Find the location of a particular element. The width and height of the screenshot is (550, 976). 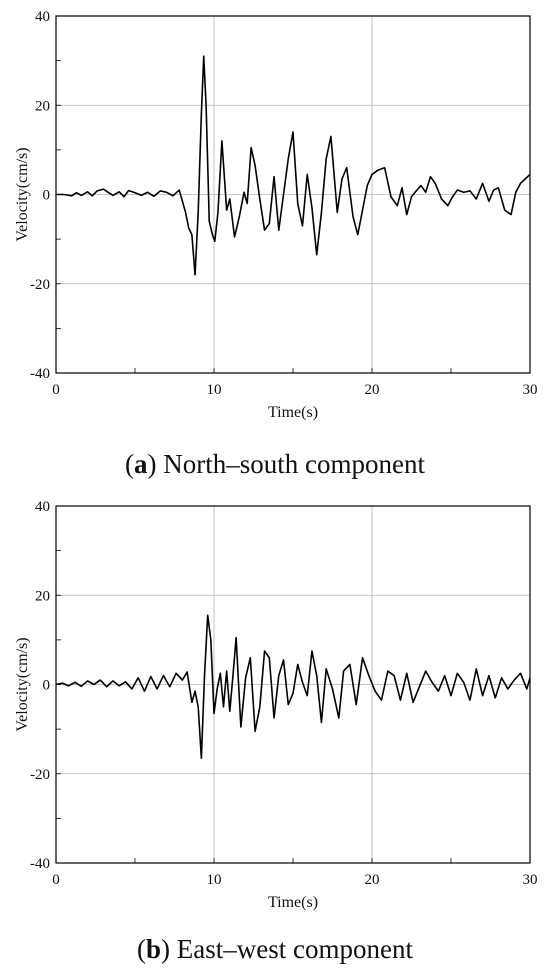

panel-caption-text: North–south component is located at coordinates (294, 464).